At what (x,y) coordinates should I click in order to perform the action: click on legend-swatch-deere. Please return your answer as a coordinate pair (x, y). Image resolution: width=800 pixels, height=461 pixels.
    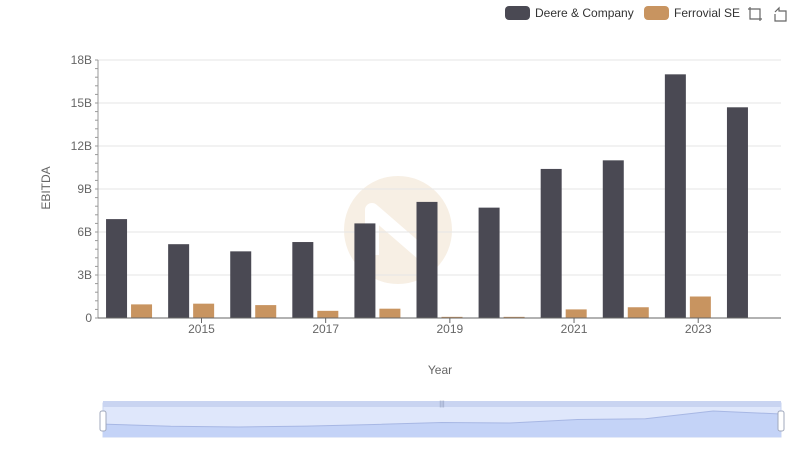
    Looking at the image, I should click on (517, 13).